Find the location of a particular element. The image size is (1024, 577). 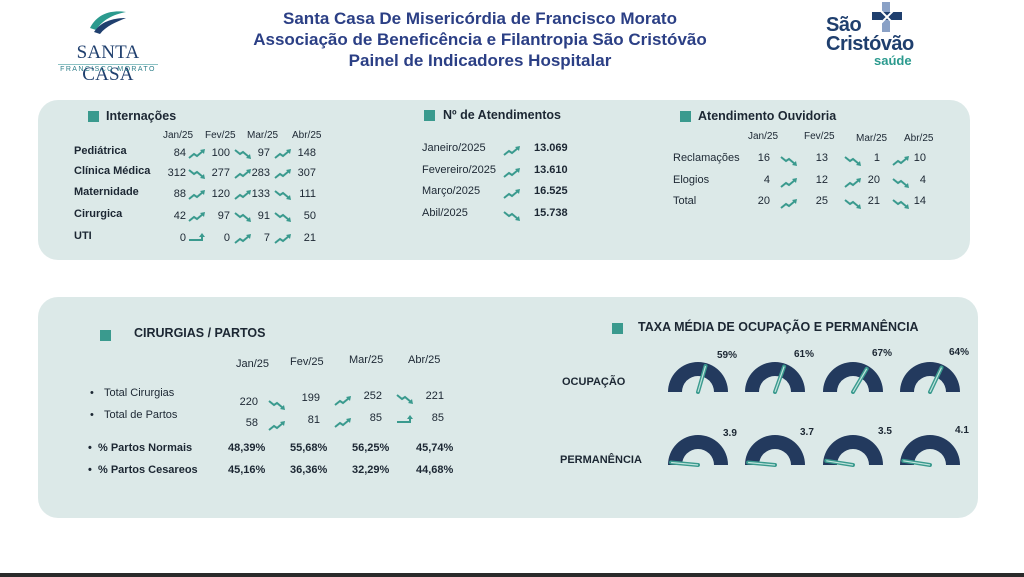

ocupacao-value: 59% is located at coordinates (727, 355).